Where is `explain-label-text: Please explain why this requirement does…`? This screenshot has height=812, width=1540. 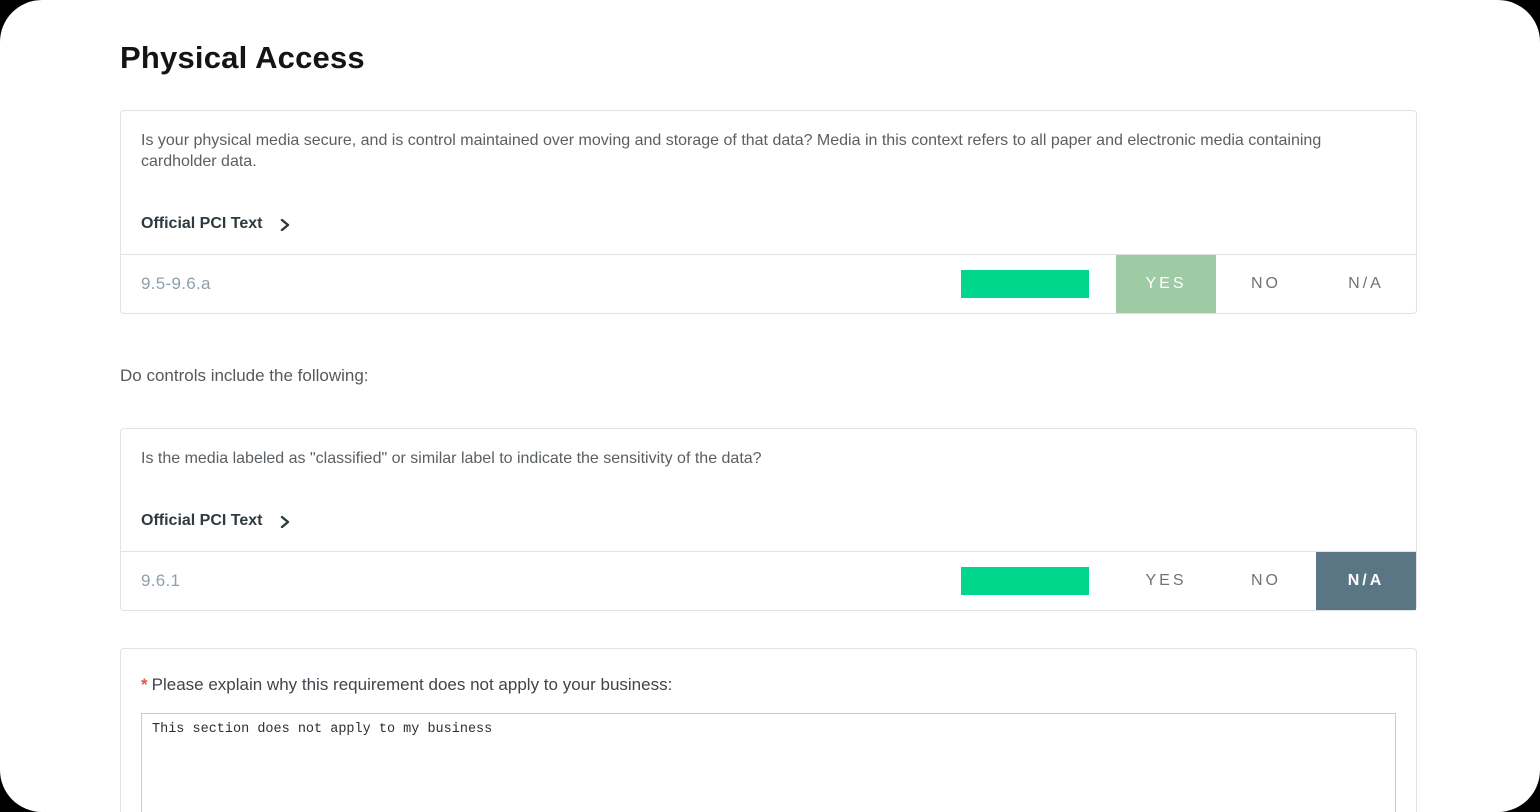 explain-label-text: Please explain why this requirement does… is located at coordinates (412, 684).